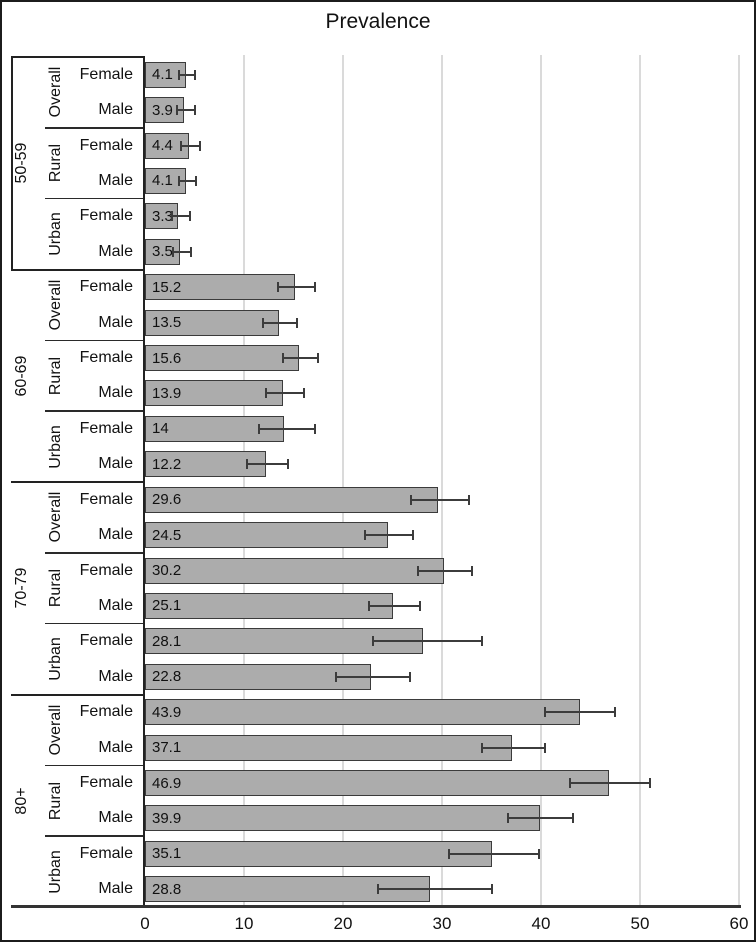 The width and height of the screenshot is (756, 942). What do you see at coordinates (167, 606) in the screenshot?
I see `bar-value-label: 25.1` at bounding box center [167, 606].